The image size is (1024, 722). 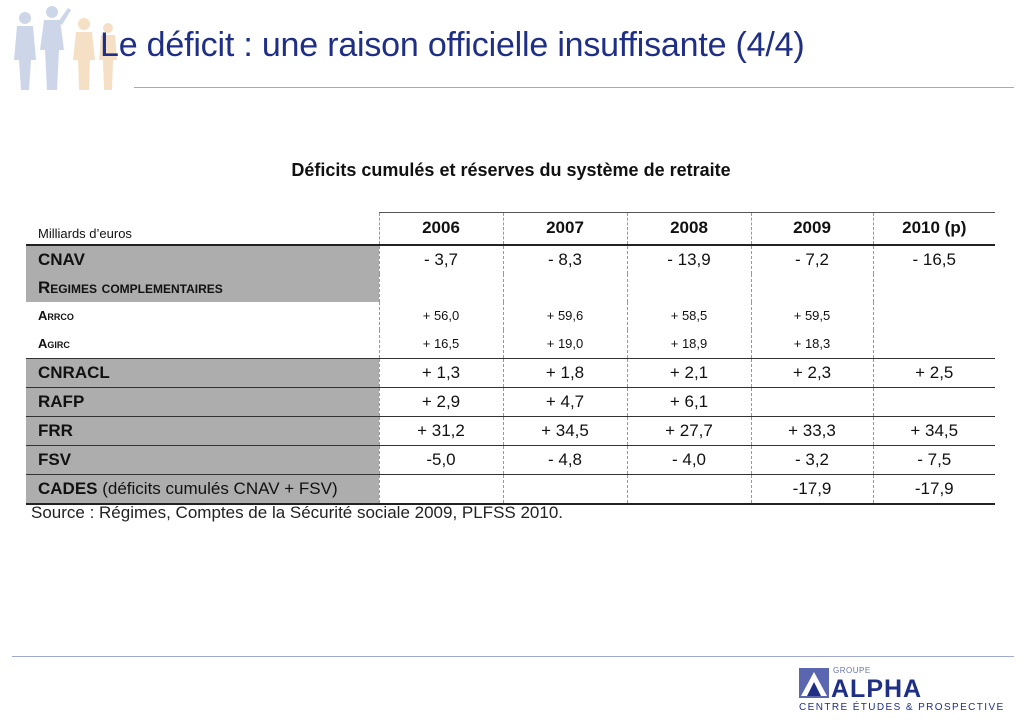 I want to click on people-silhouettes-icon, so click(x=65, y=48).